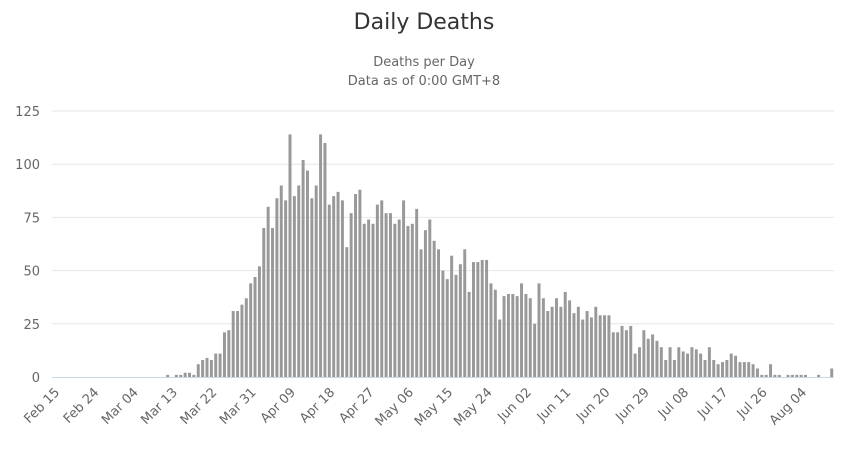 The image size is (848, 451). What do you see at coordinates (424, 62) in the screenshot?
I see `chart-subtitle: Deaths per Day` at bounding box center [424, 62].